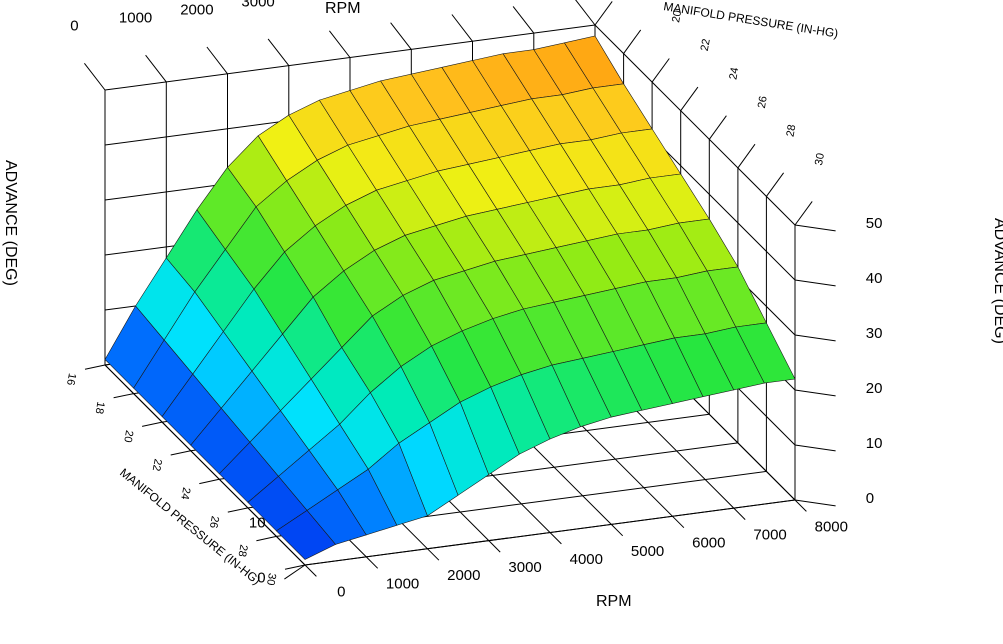  Describe the element at coordinates (100, 408) in the screenshot. I see `left-map-tick-label: 18` at that location.